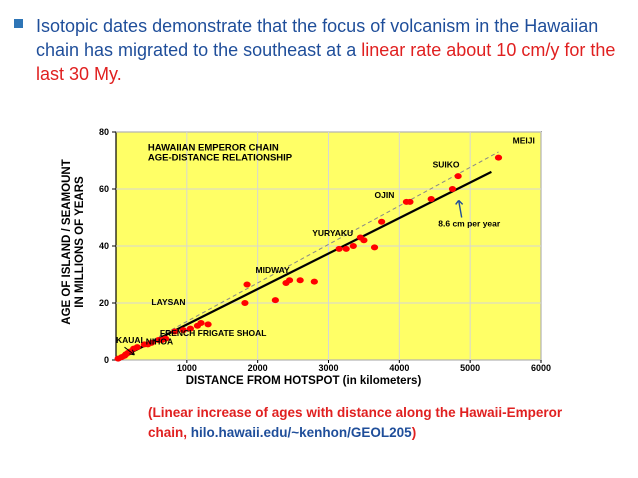 This screenshot has height=478, width=638. I want to click on xtick-label-5000: 5000, so click(470, 368).